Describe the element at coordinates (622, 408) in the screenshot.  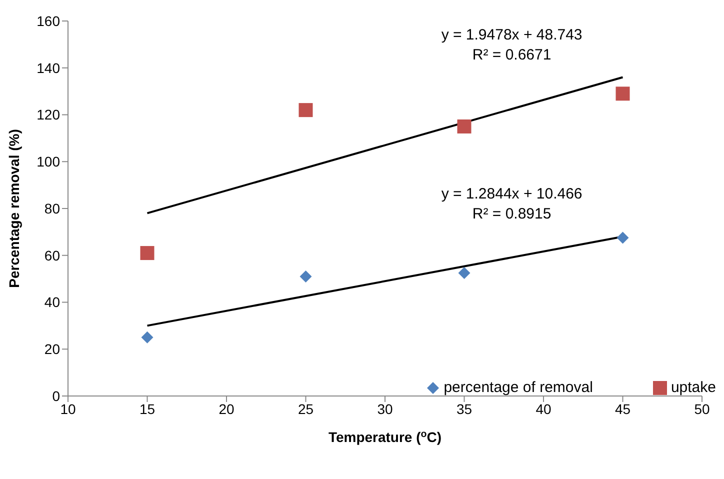
I see `x-tick-label: 45` at that location.